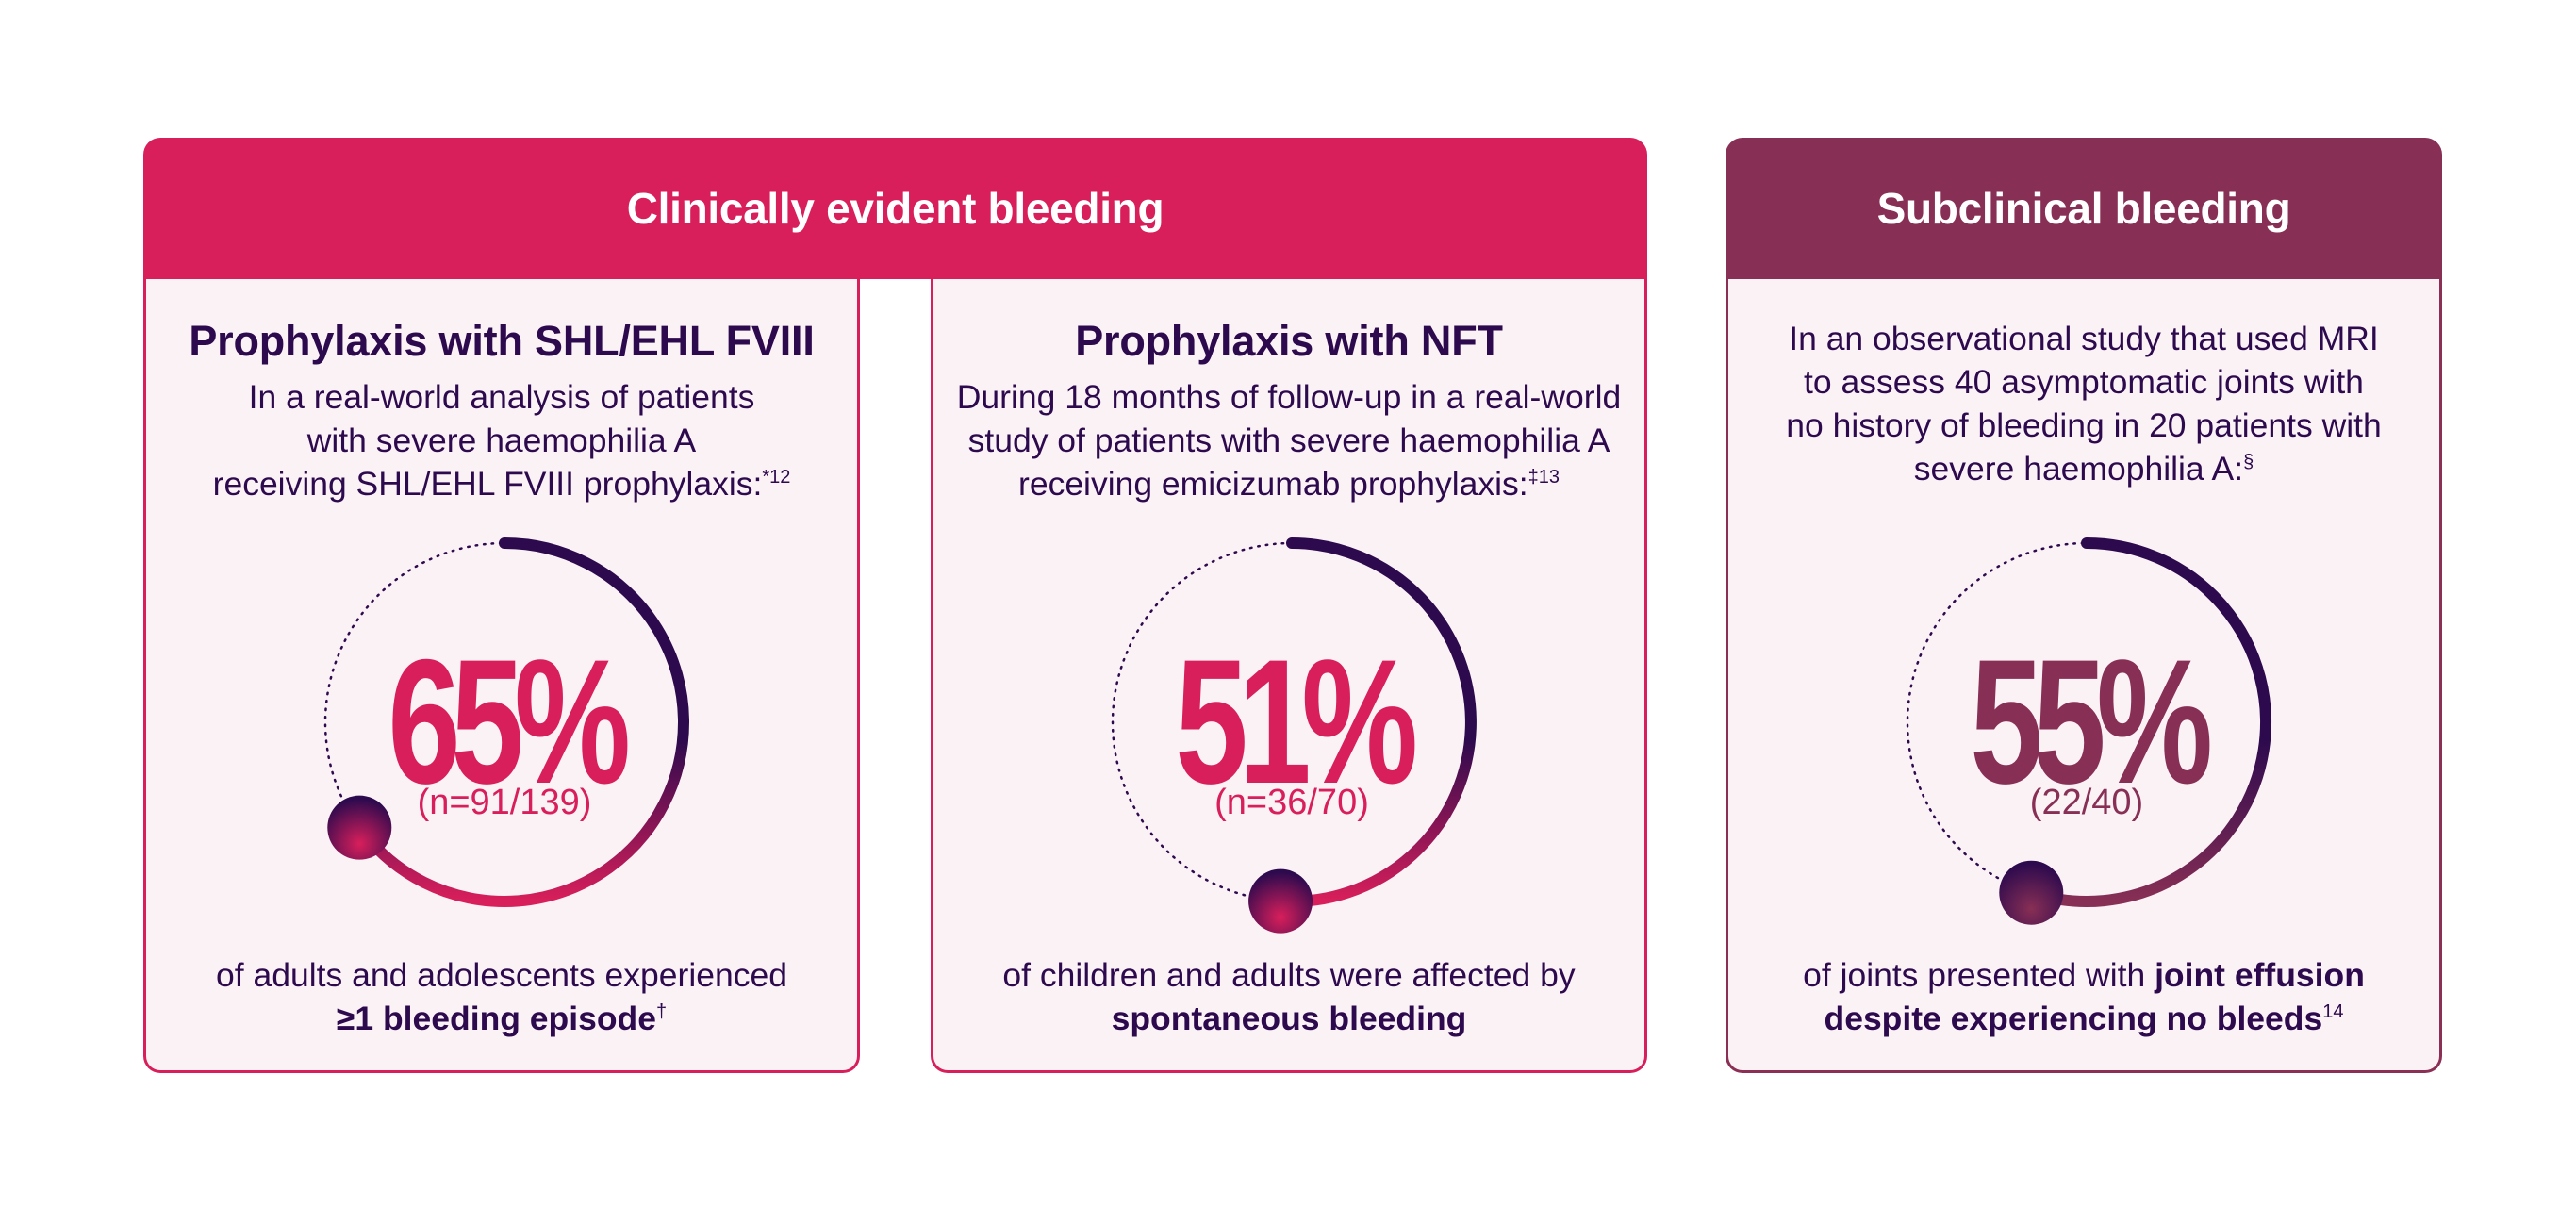 This screenshot has width=2576, height=1207. I want to click on footnote-marker: 14, so click(2333, 1012).